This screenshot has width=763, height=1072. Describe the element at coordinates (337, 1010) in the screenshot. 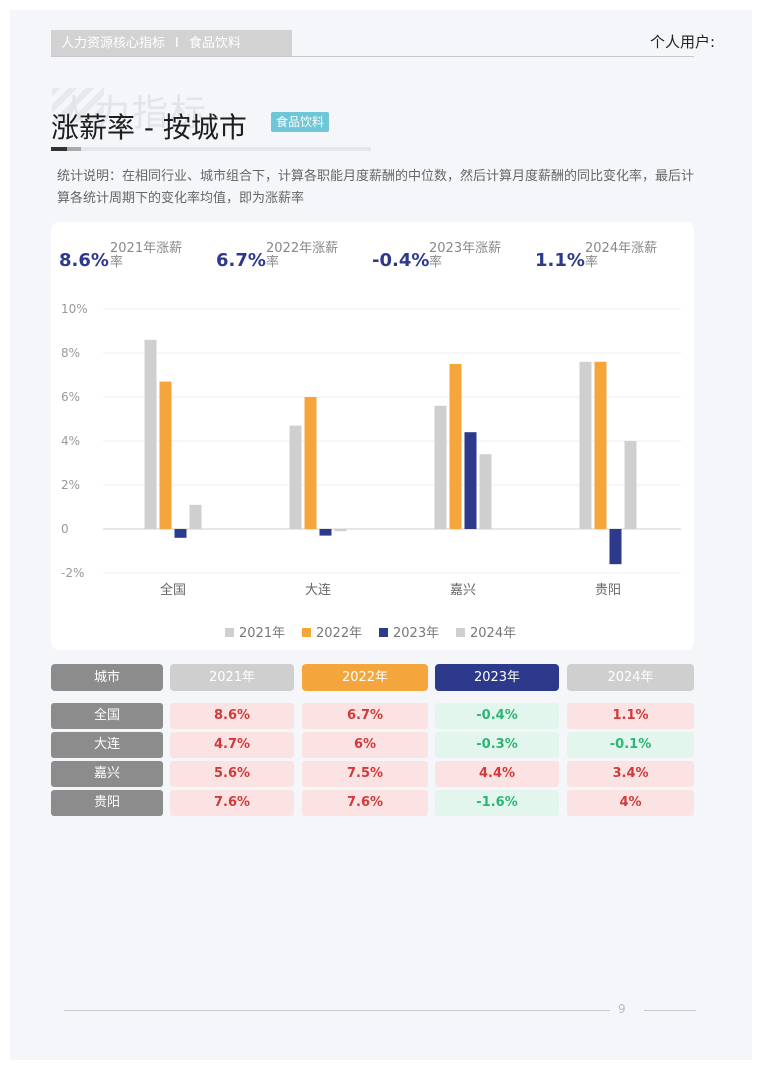

I see `footer-line-left` at that location.